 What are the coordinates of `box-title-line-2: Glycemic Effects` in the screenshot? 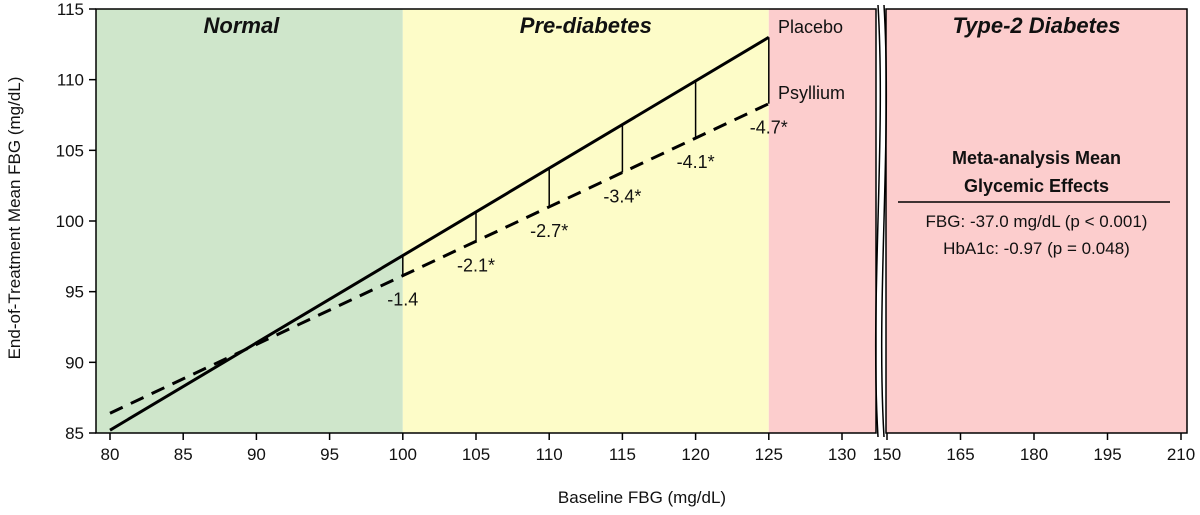 It's located at (1036, 186).